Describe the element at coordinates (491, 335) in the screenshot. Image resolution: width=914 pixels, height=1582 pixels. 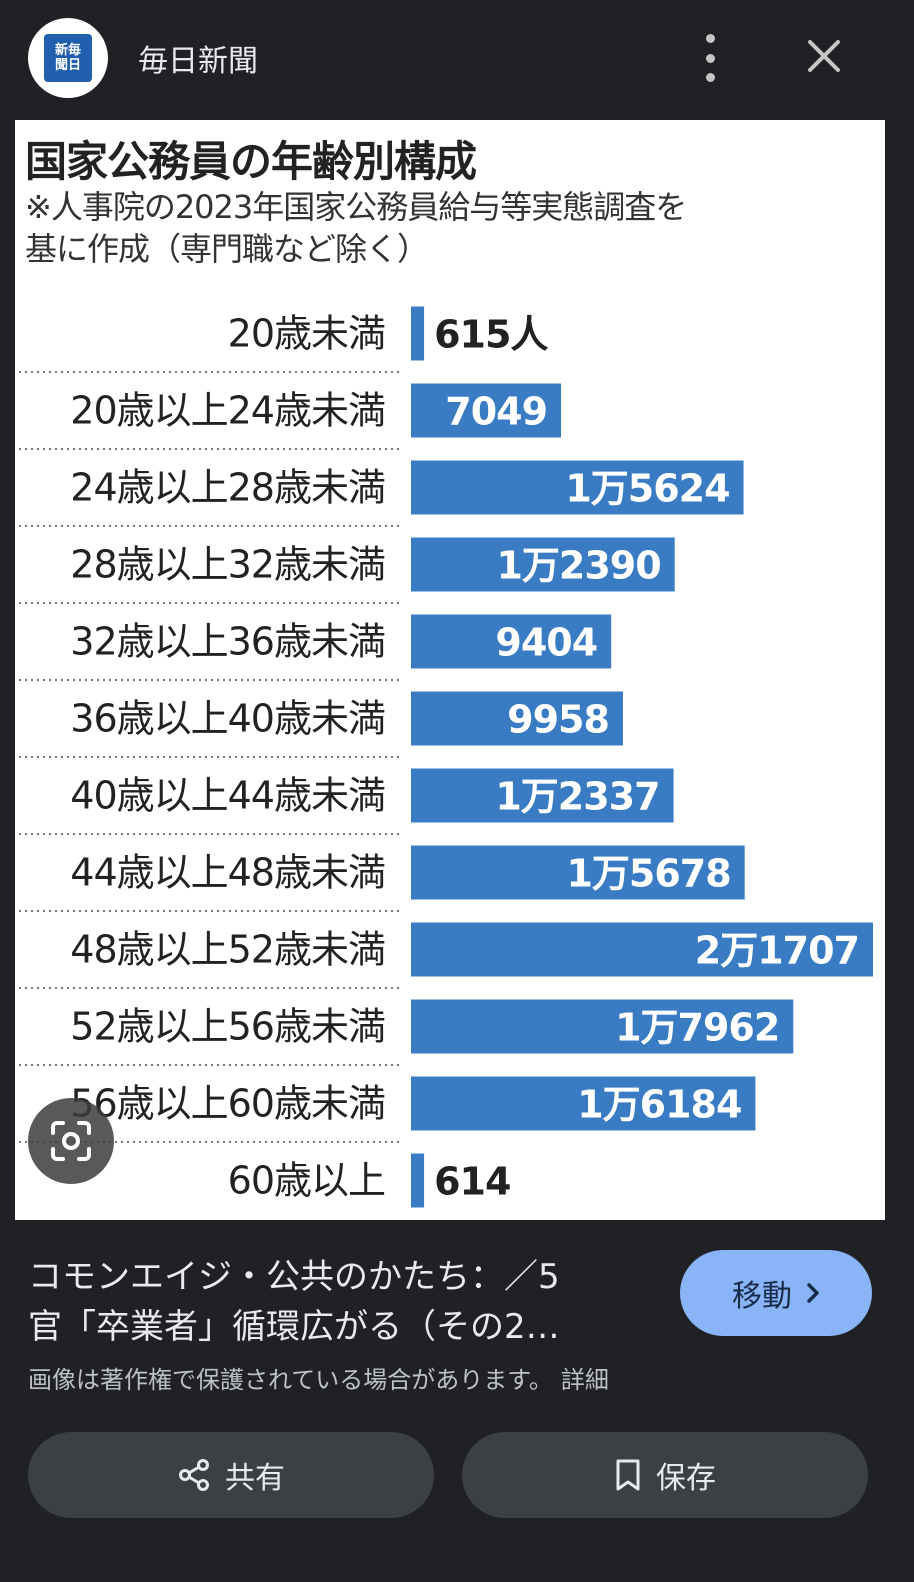
I see `value-label: 615人` at that location.